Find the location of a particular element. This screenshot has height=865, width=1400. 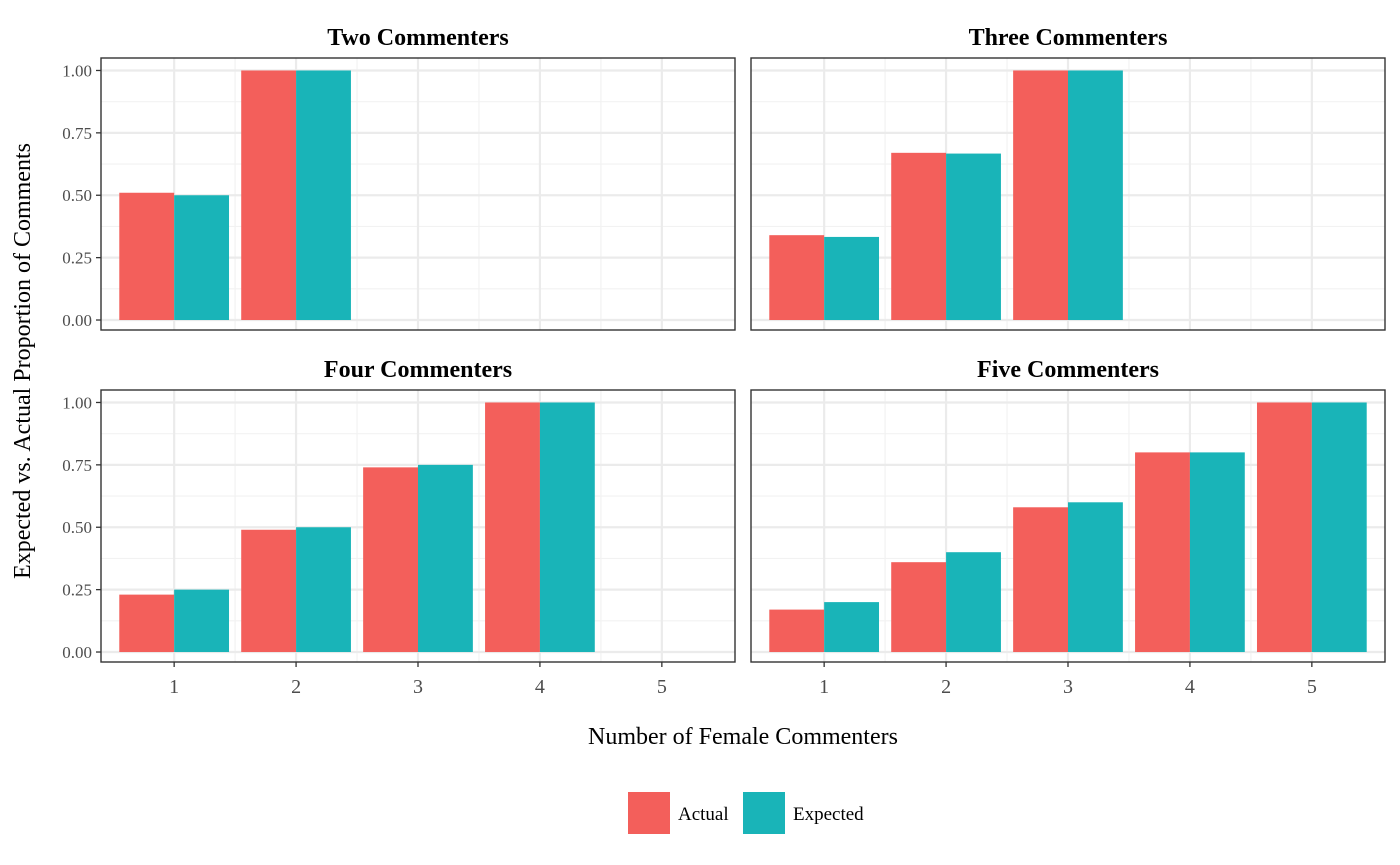

x-axis-title: Number of Female Commenters is located at coordinates (743, 737).